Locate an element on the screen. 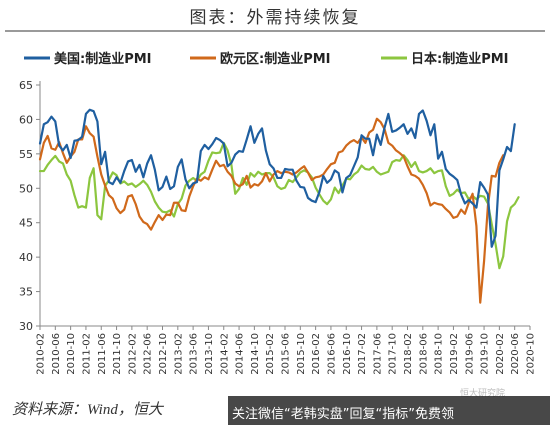 This screenshot has height=425, width=550. x-tick-label: 2012-02 is located at coordinates (132, 354).